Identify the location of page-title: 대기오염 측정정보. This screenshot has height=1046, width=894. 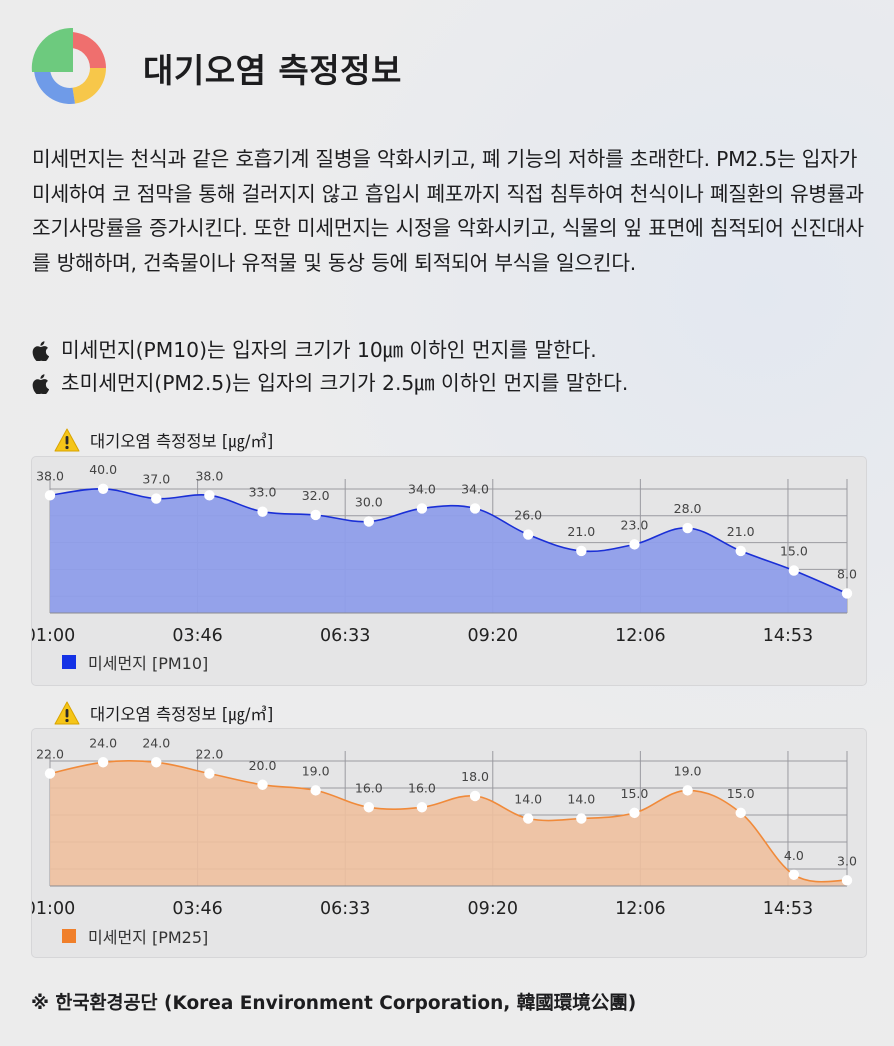
(272, 70).